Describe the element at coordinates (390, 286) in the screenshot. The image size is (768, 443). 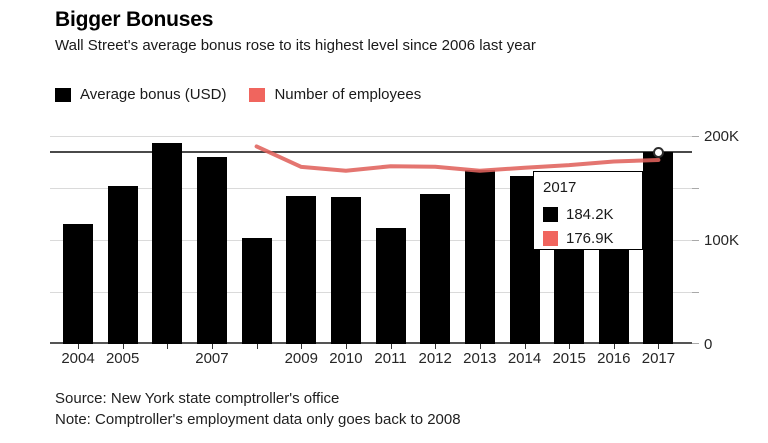
I see `bar-2011` at that location.